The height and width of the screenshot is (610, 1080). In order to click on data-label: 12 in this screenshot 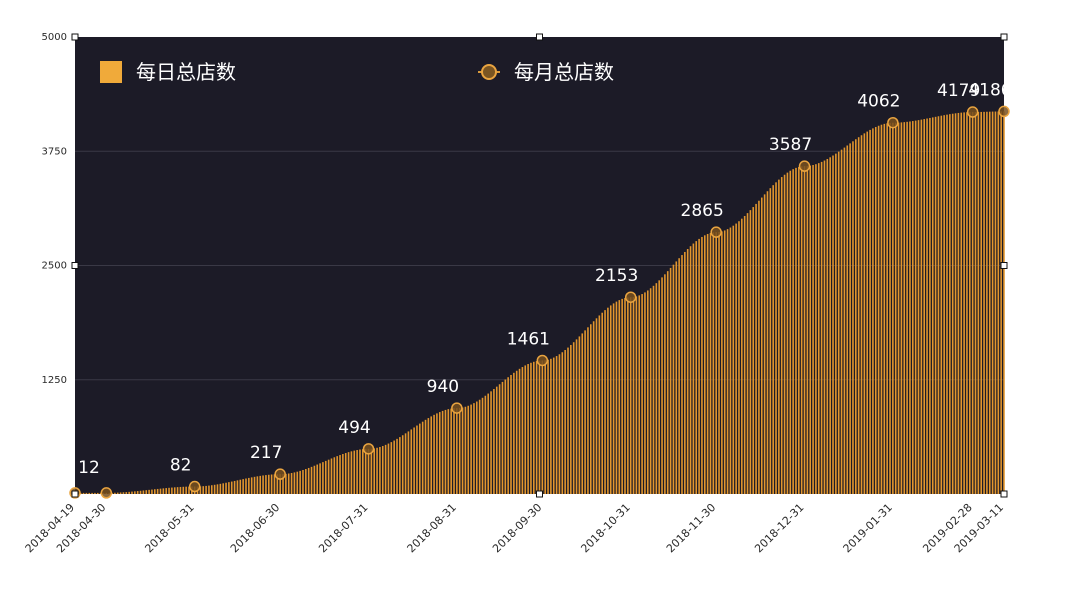, I will do `click(89, 468)`.